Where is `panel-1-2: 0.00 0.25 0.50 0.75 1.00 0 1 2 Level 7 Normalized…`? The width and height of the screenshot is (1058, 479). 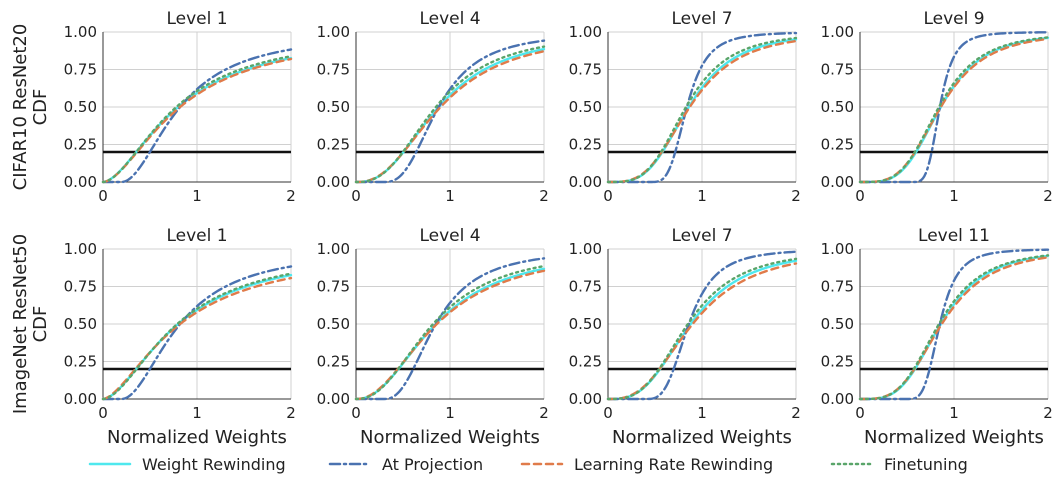 panel-1-2: 0.00 0.25 0.50 0.75 1.00 0 1 2 Level 7 Normalized… is located at coordinates (685, 337).